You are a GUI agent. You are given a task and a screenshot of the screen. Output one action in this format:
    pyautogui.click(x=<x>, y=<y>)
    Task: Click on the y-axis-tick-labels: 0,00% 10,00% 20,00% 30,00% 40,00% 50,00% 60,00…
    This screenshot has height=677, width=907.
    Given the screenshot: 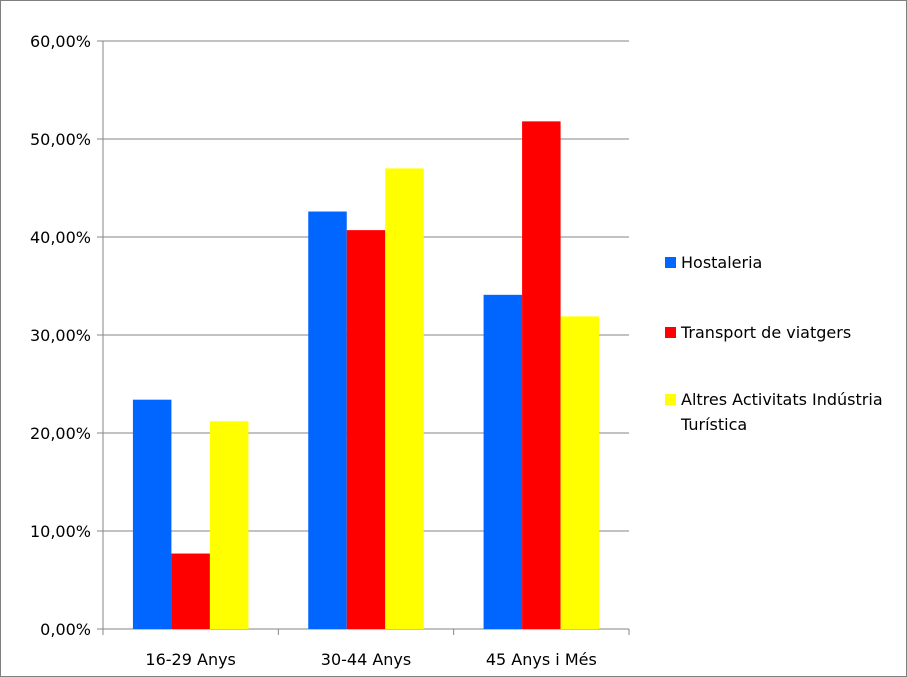 What is the action you would take?
    pyautogui.click(x=60, y=335)
    